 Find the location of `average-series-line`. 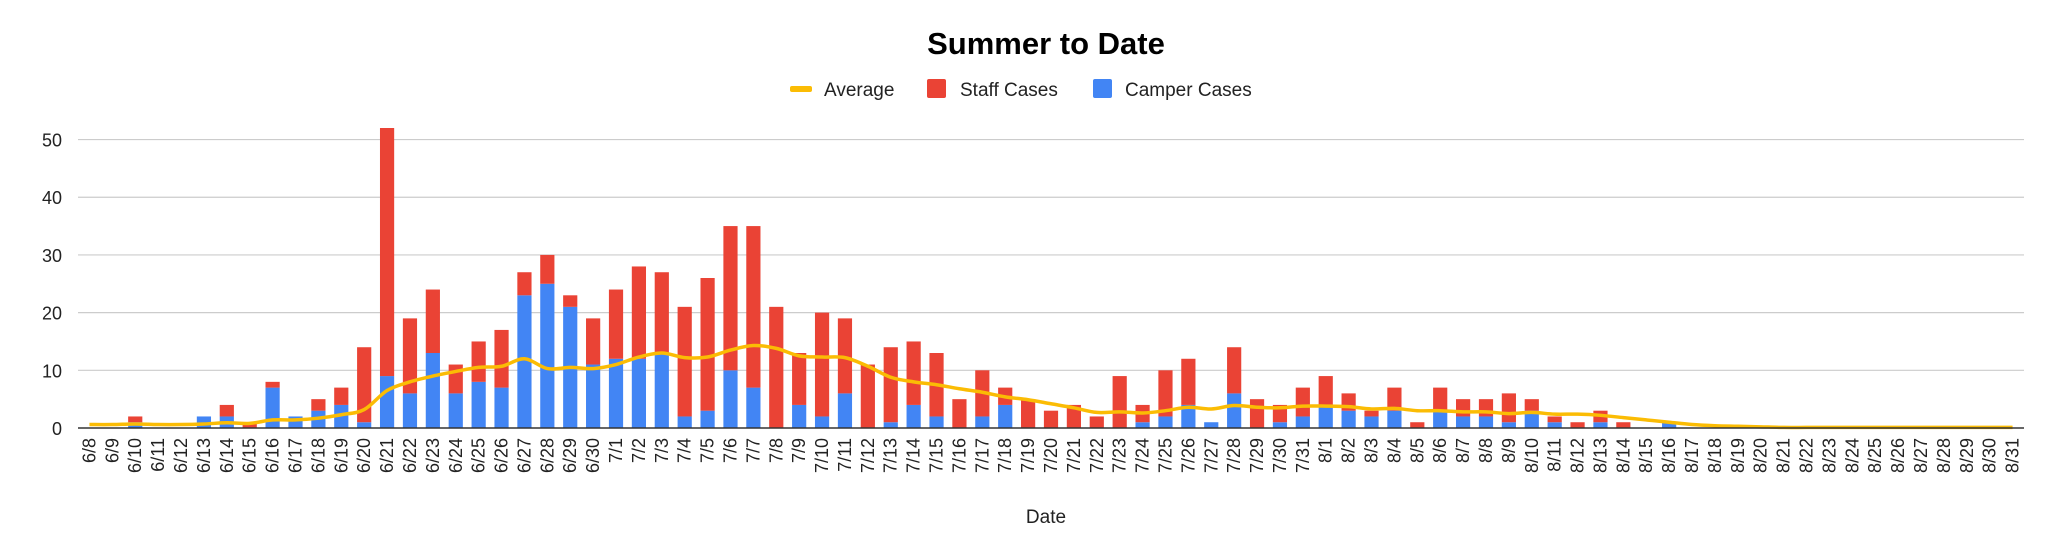

average-series-line is located at coordinates (1051, 386).